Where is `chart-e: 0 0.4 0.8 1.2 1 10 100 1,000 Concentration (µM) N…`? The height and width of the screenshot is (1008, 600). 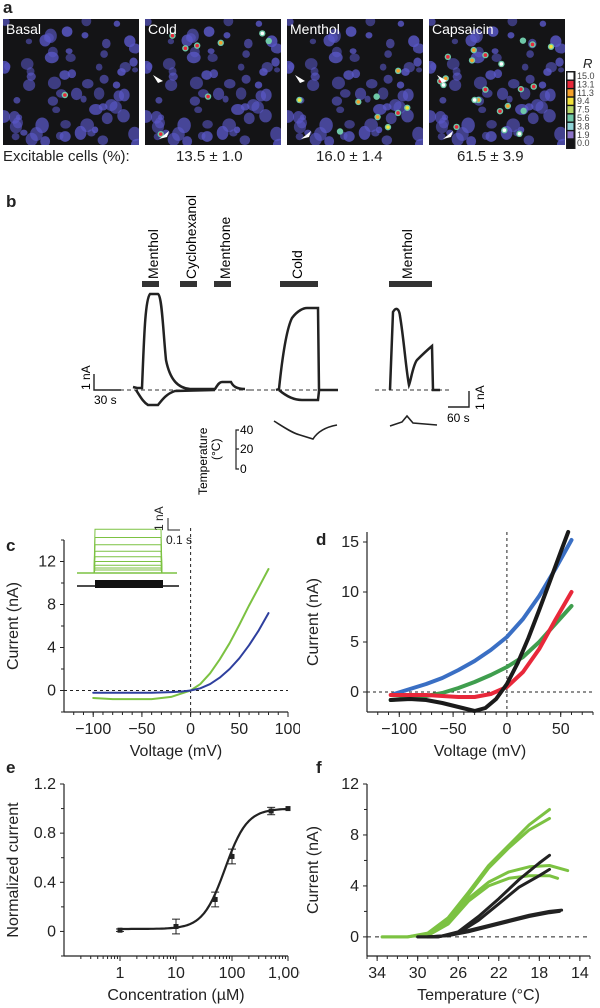 chart-e: 0 0.4 0.8 1.2 1 10 100 1,000 Concentration (µM) N… is located at coordinates (152, 890).